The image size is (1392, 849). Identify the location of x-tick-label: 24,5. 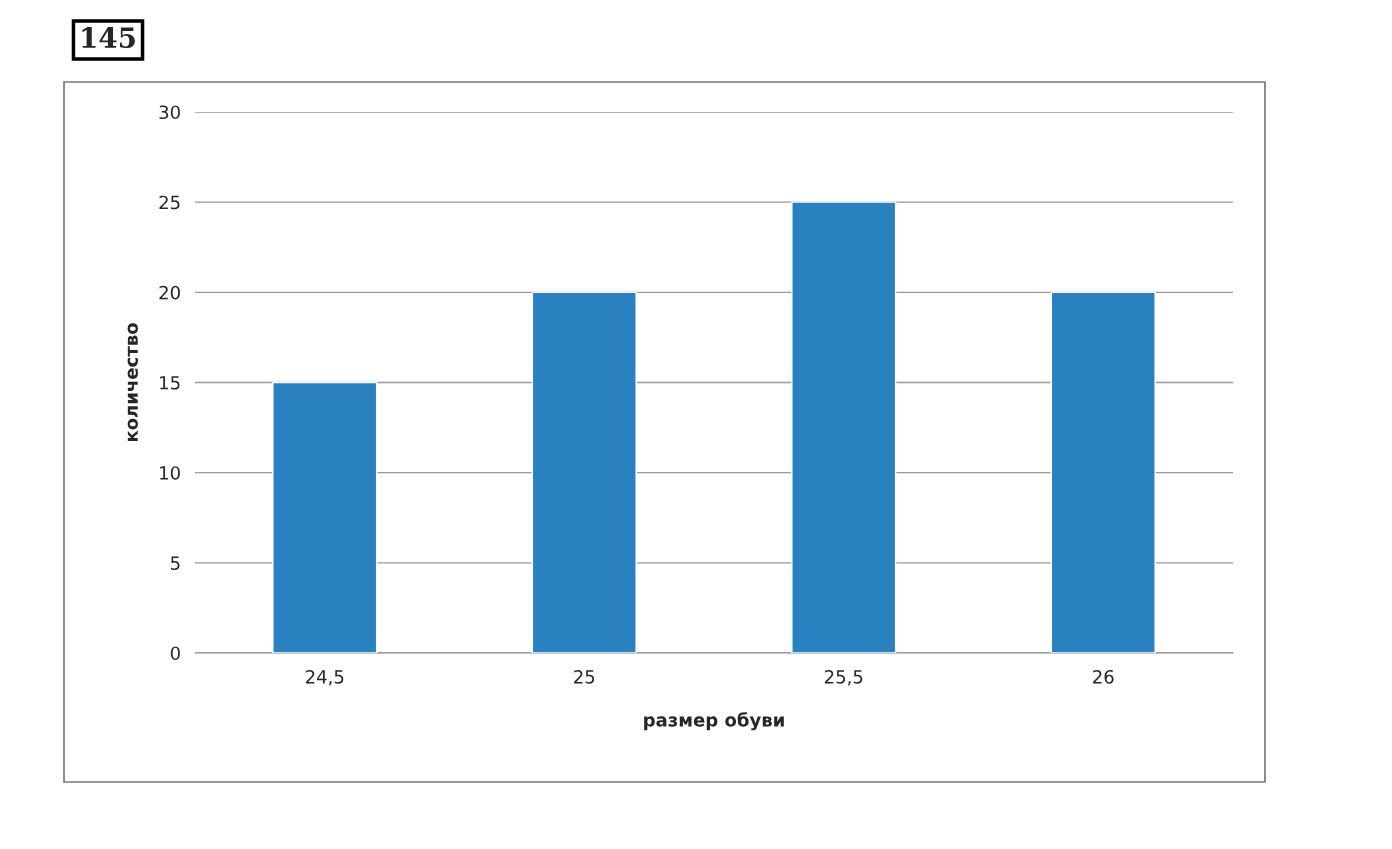
(324, 677).